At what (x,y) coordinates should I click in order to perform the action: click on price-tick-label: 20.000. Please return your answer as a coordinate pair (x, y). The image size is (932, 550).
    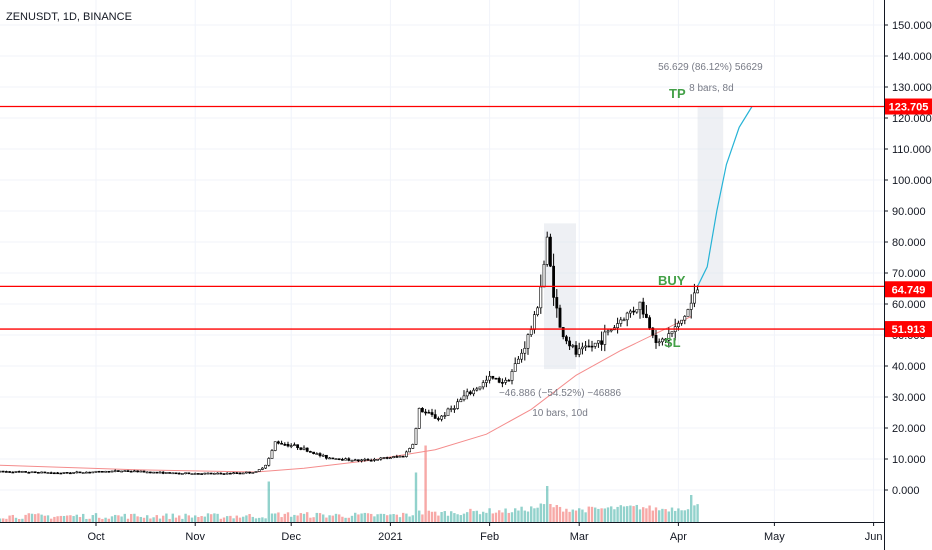
    Looking at the image, I should click on (909, 429).